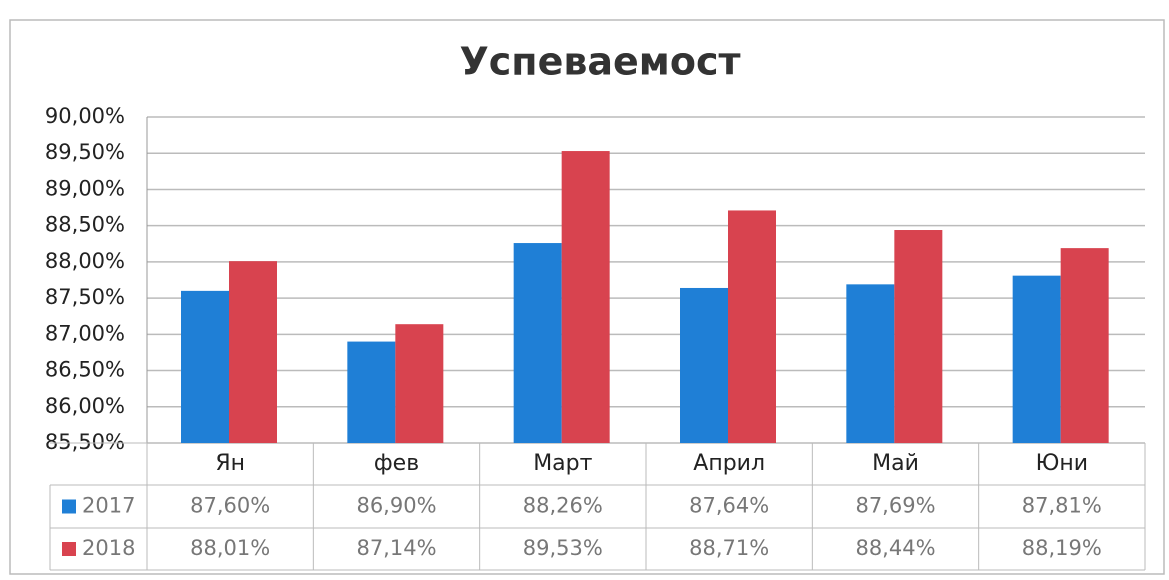  I want to click on y-tick-label: 89,00%, so click(85, 188).